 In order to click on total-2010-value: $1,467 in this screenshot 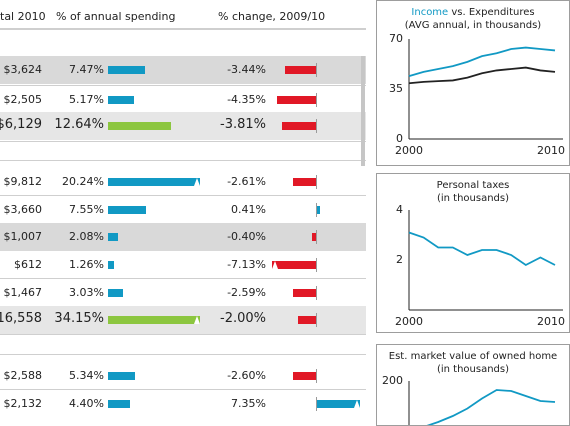, I will do `click(23, 292)`.